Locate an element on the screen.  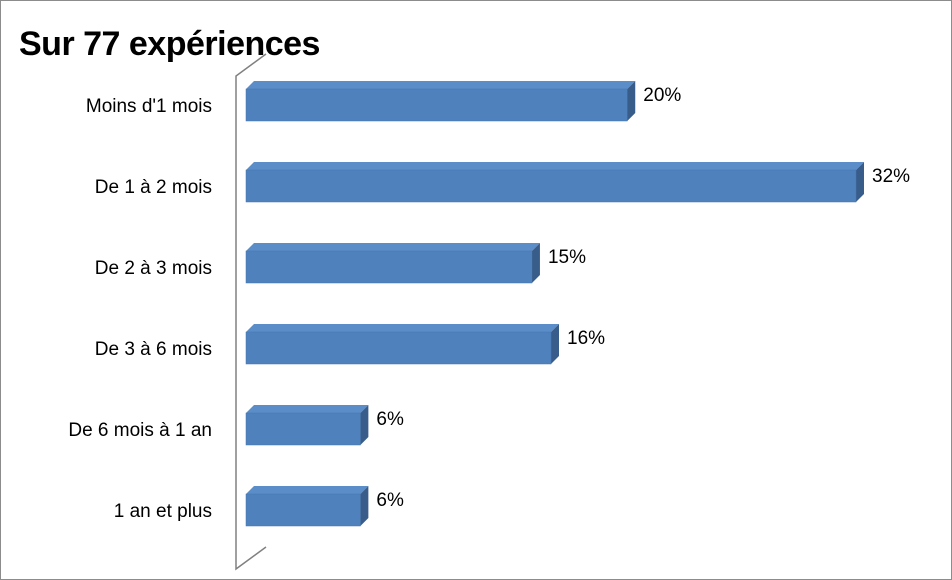
category-label: De 6 mois à 1 an is located at coordinates (140, 430).